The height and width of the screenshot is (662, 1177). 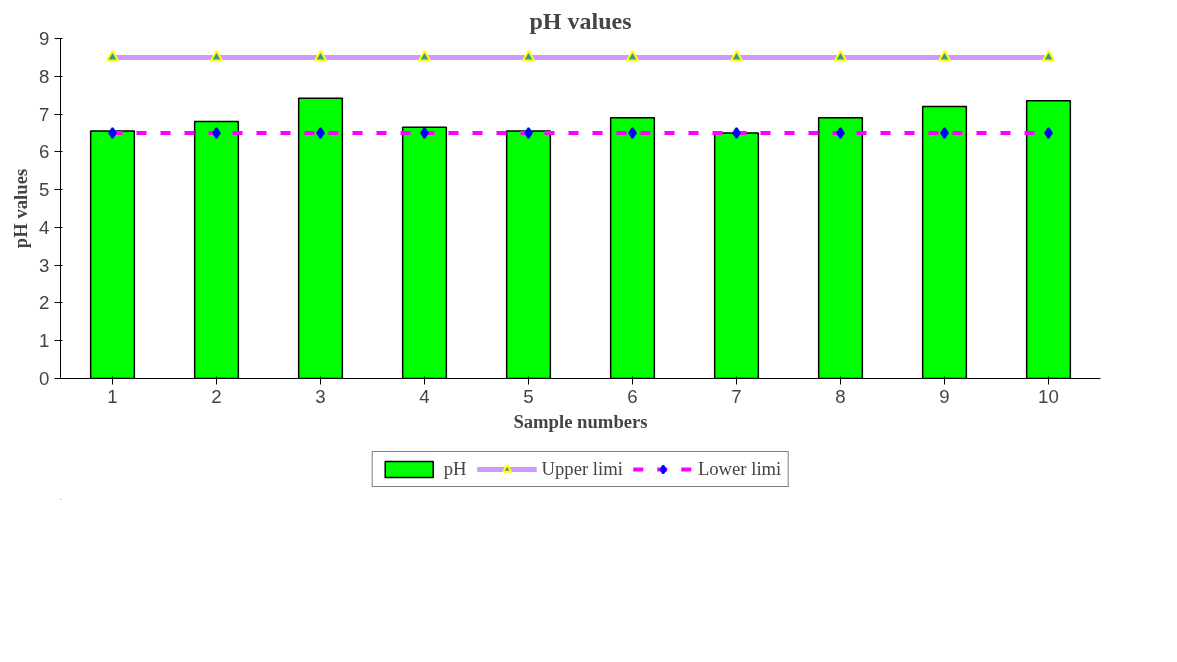 I want to click on y-tick-label: 5, so click(x=44, y=190).